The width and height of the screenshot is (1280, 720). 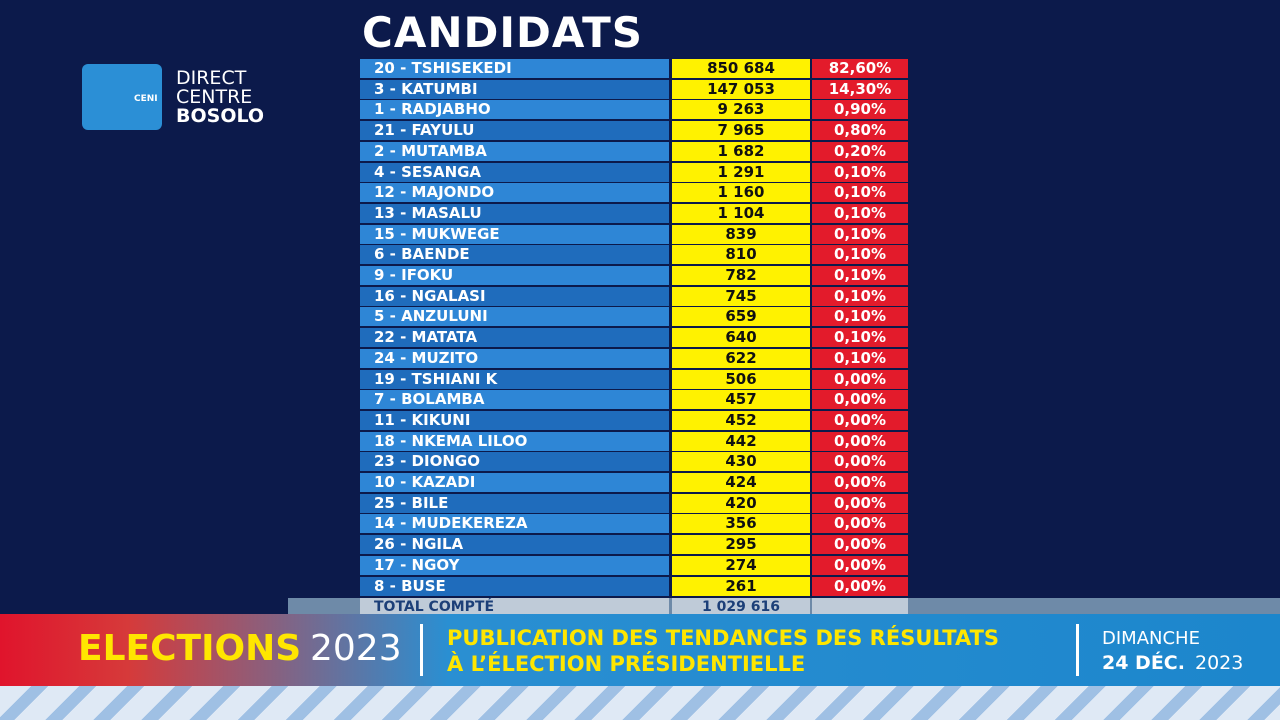 I want to click on table-row: 25 - BILE 420 0,00%, so click(x=635, y=503).